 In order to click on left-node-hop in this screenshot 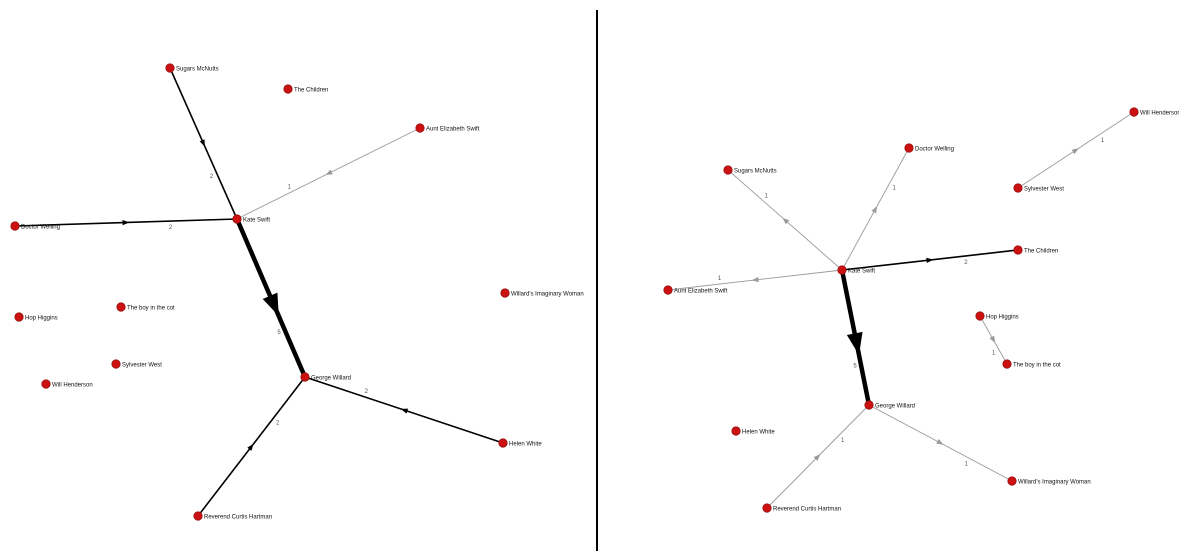, I will do `click(19, 317)`.